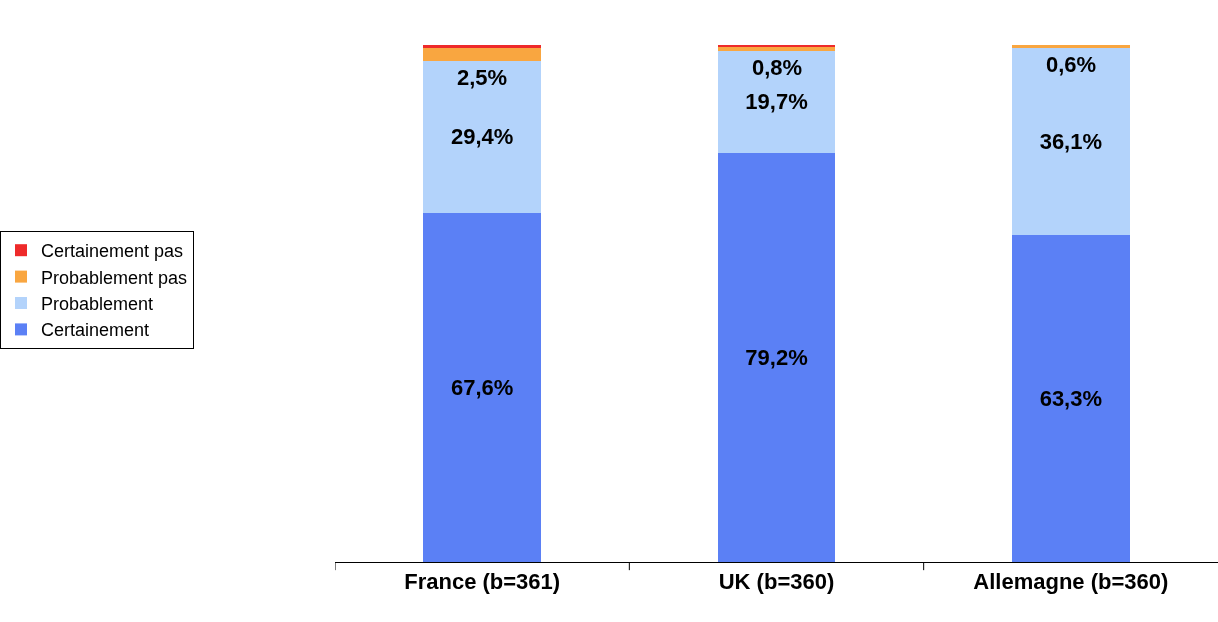 Image resolution: width=1218 pixels, height=622 pixels. What do you see at coordinates (95, 330) in the screenshot?
I see `legend-label: Certainement` at bounding box center [95, 330].